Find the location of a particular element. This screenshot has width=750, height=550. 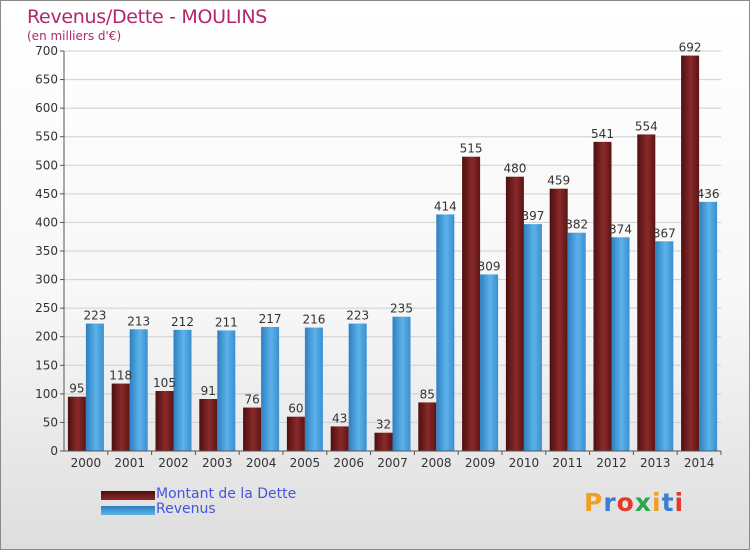

x-tick-label: 2004 is located at coordinates (261, 463).